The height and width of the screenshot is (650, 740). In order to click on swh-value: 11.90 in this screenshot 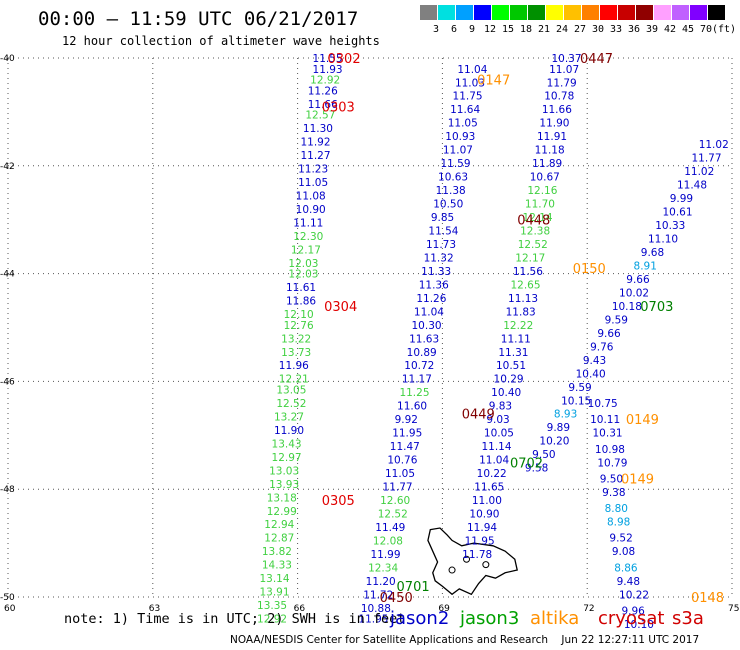, I will do `click(289, 431)`.